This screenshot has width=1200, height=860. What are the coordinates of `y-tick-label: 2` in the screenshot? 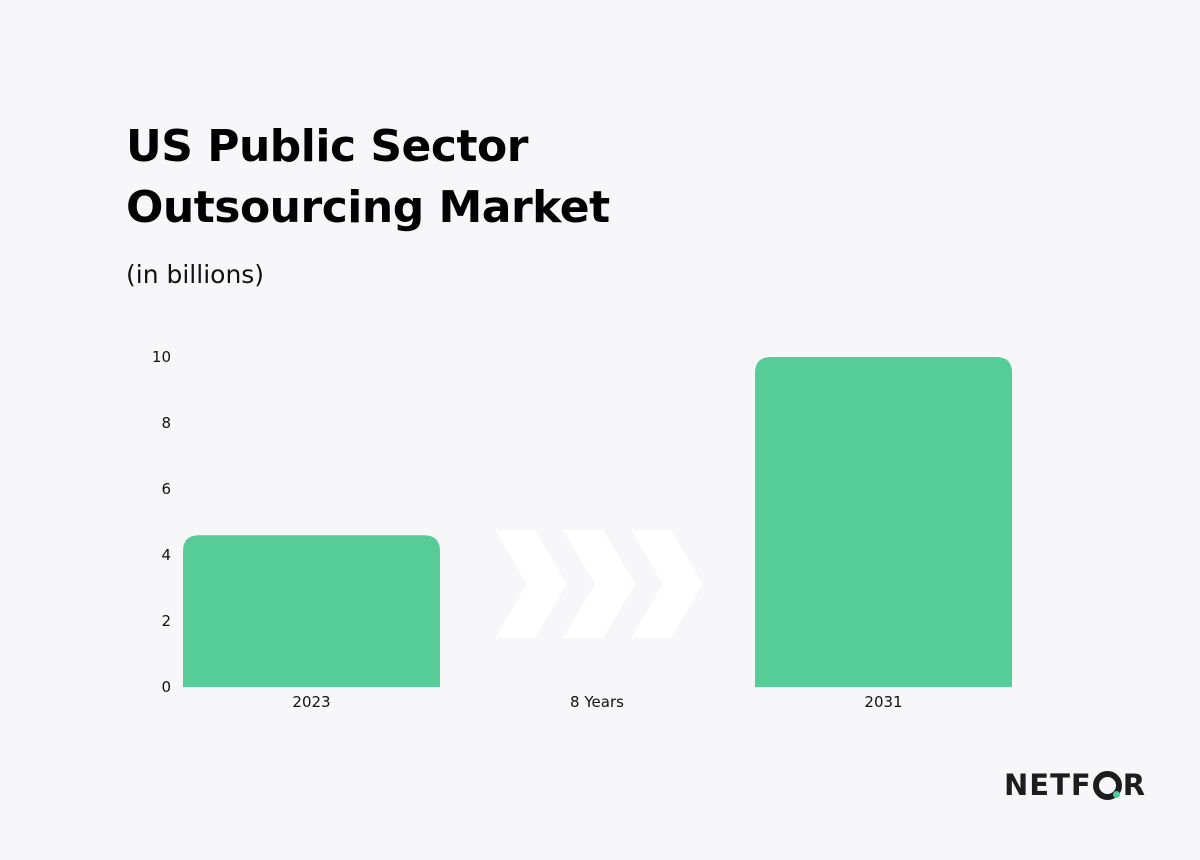 It's located at (166, 621).